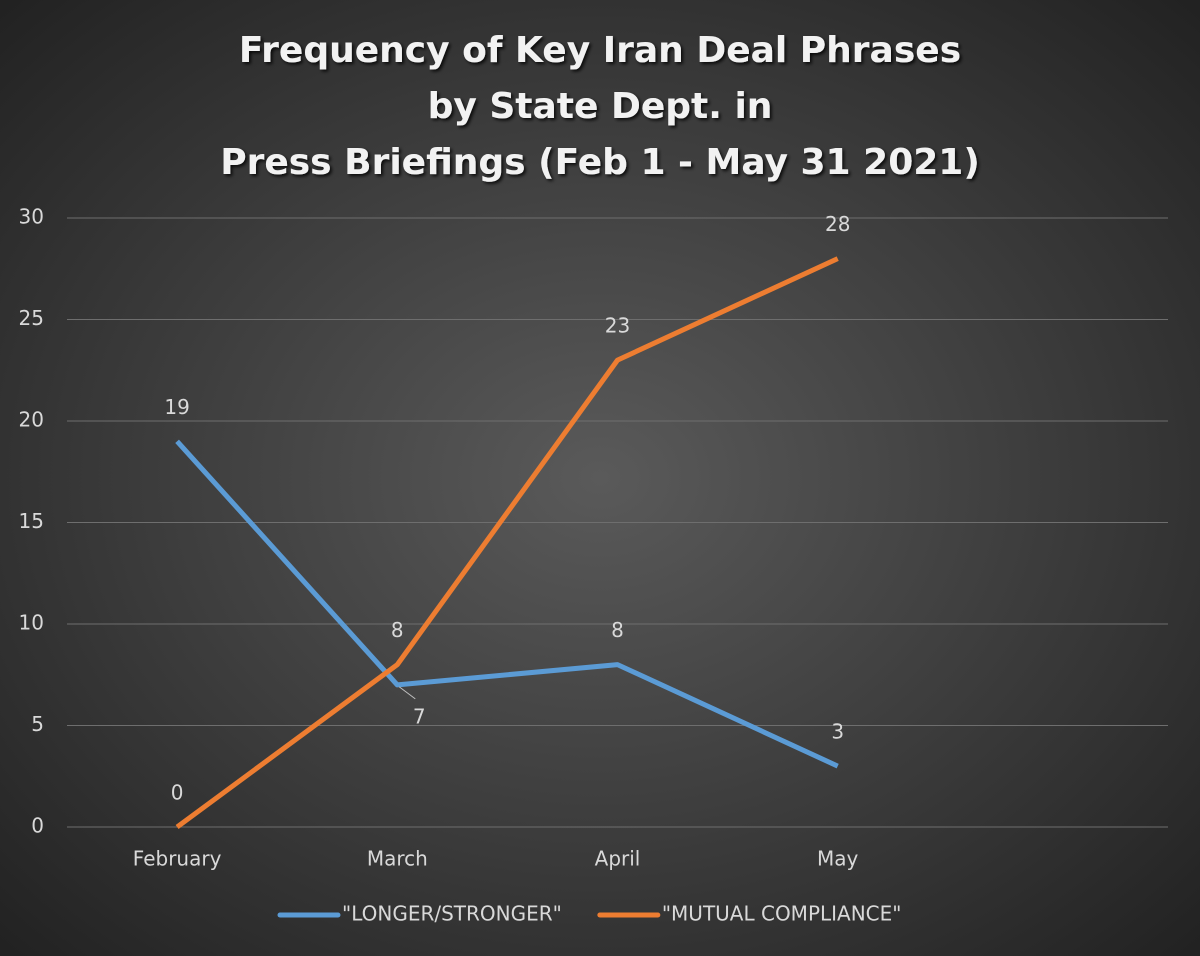  What do you see at coordinates (407, 693) in the screenshot?
I see `leader-line` at bounding box center [407, 693].